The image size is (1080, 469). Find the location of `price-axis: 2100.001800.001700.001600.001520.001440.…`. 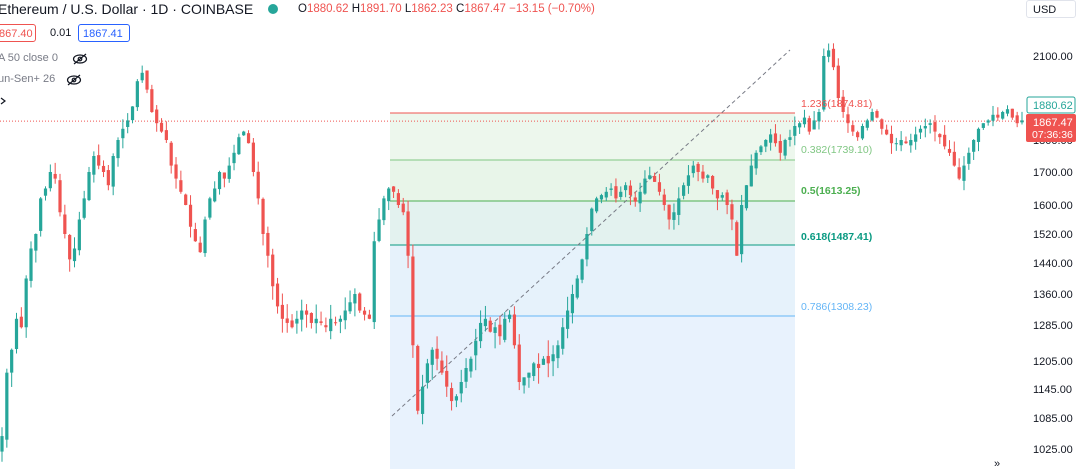

price-axis: 2100.001800.001700.001600.001520.001440.… is located at coordinates (1052, 244).